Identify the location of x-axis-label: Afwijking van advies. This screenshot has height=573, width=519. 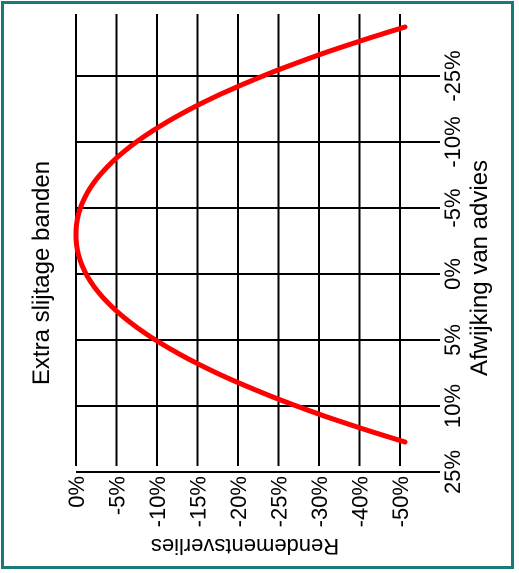
(479, 268).